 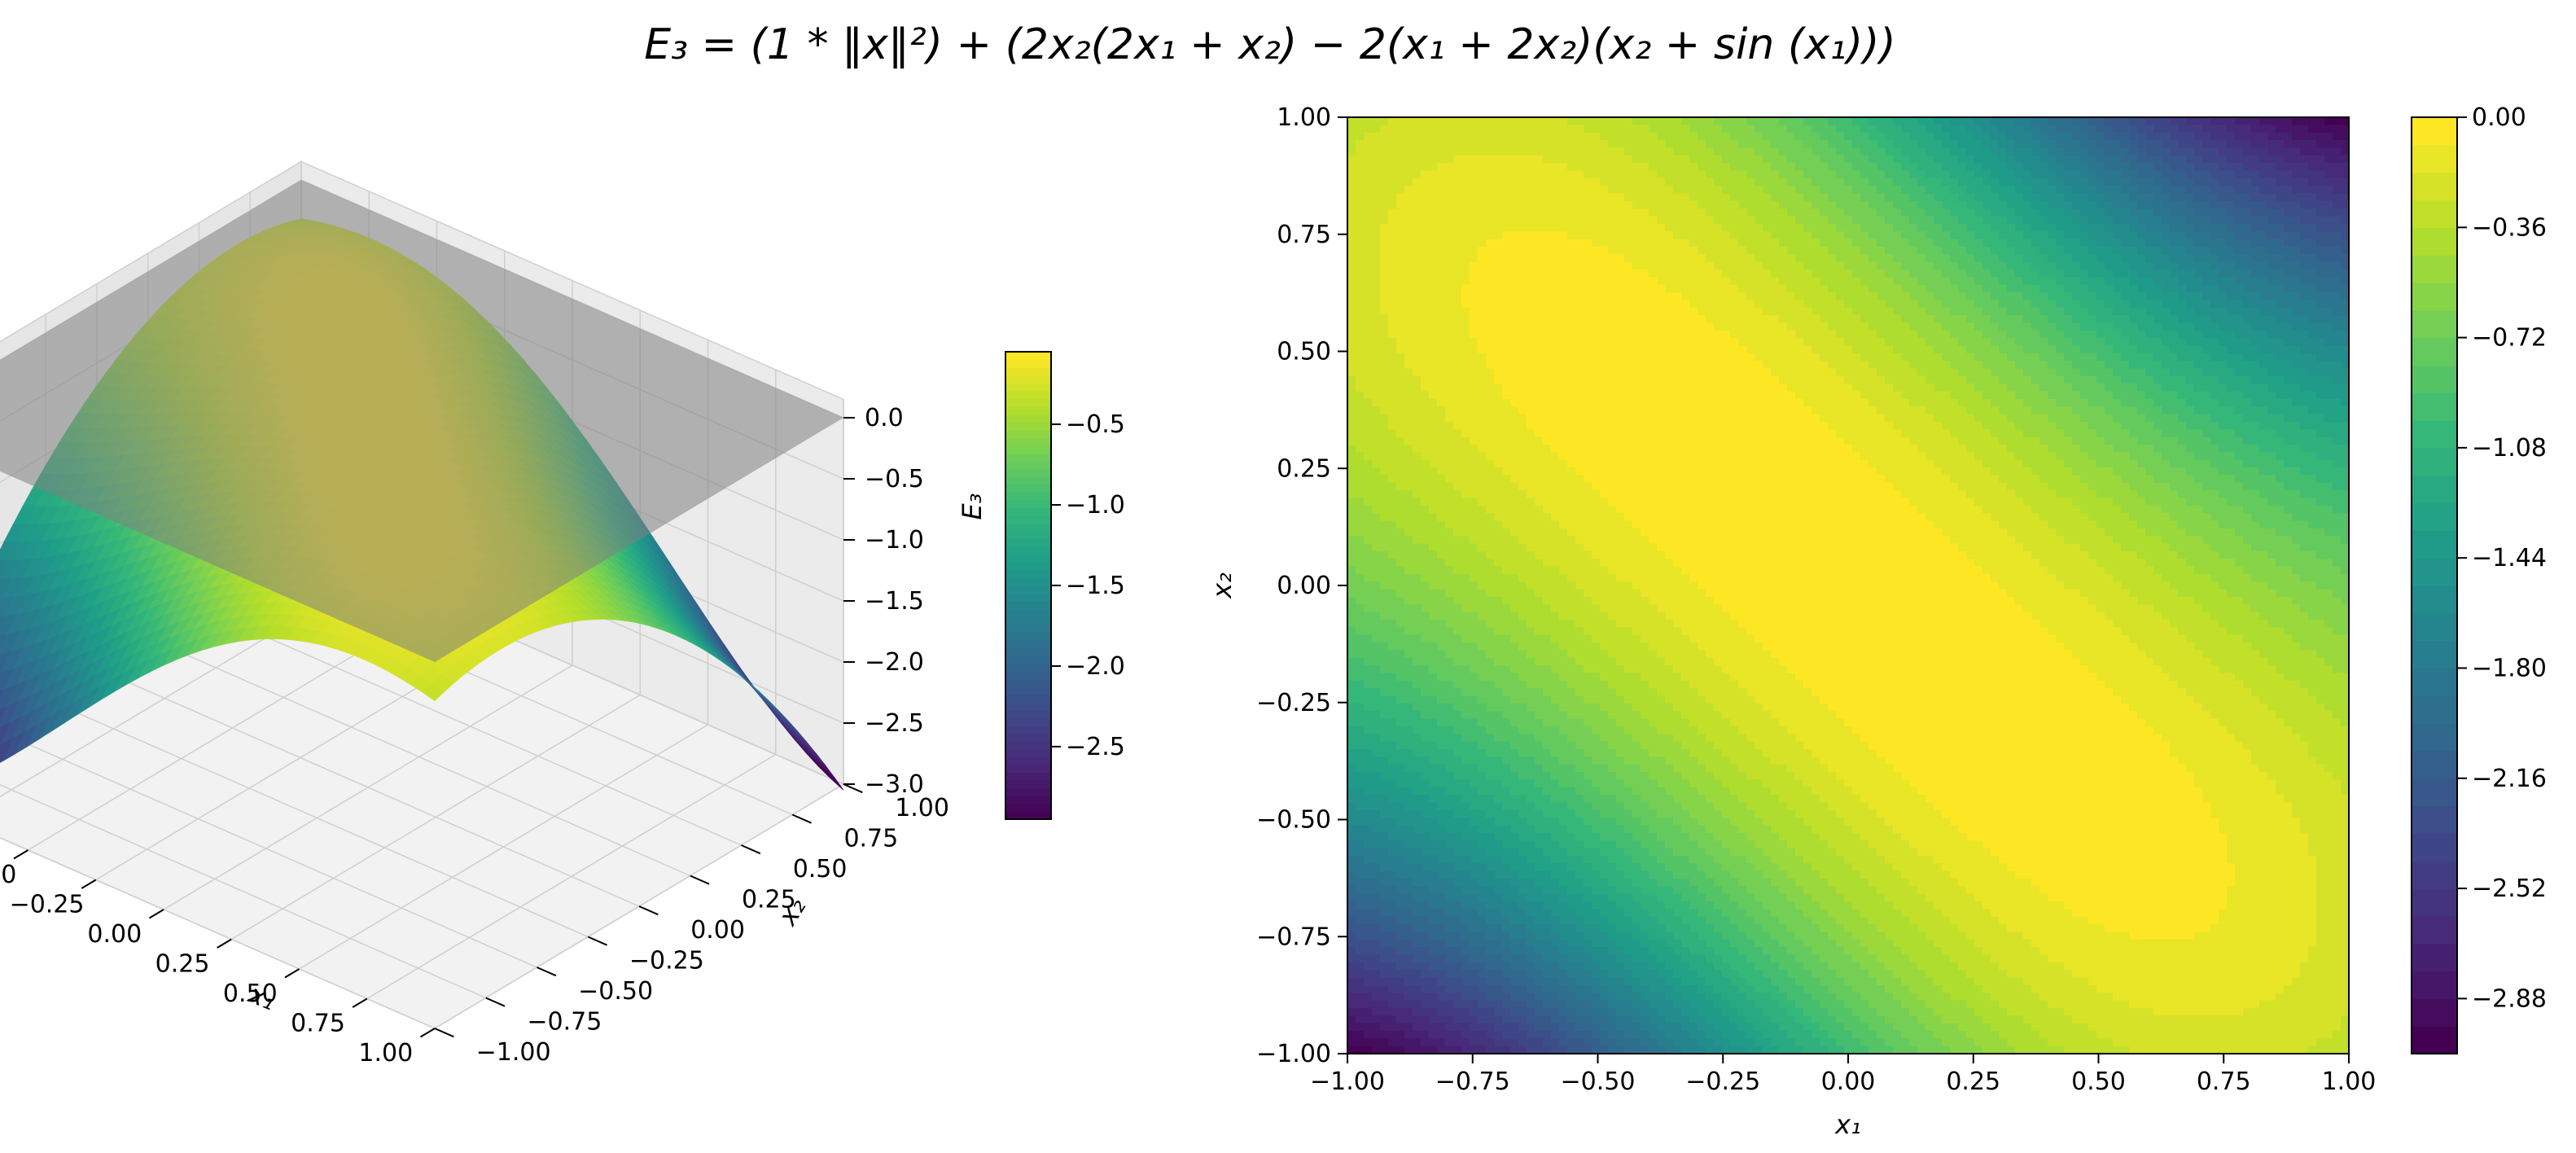 What do you see at coordinates (884, 418) in the screenshot?
I see `z-tick-label: 0.0` at bounding box center [884, 418].